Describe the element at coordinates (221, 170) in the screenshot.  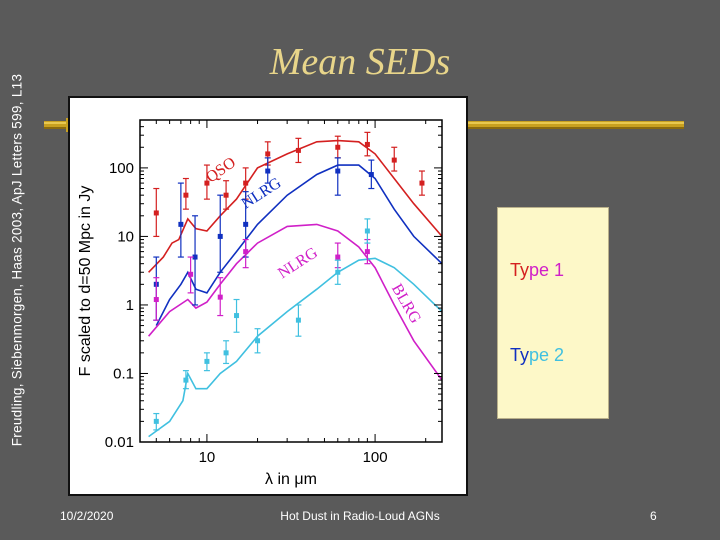
I see `annotation-qso-0: QSO` at that location.